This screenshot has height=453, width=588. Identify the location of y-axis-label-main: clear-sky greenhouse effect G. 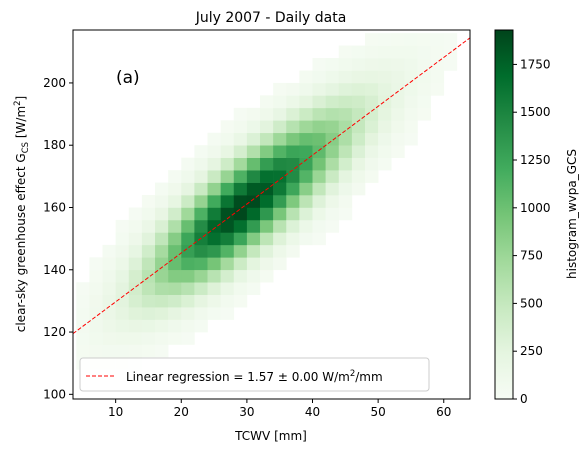
(21, 242).